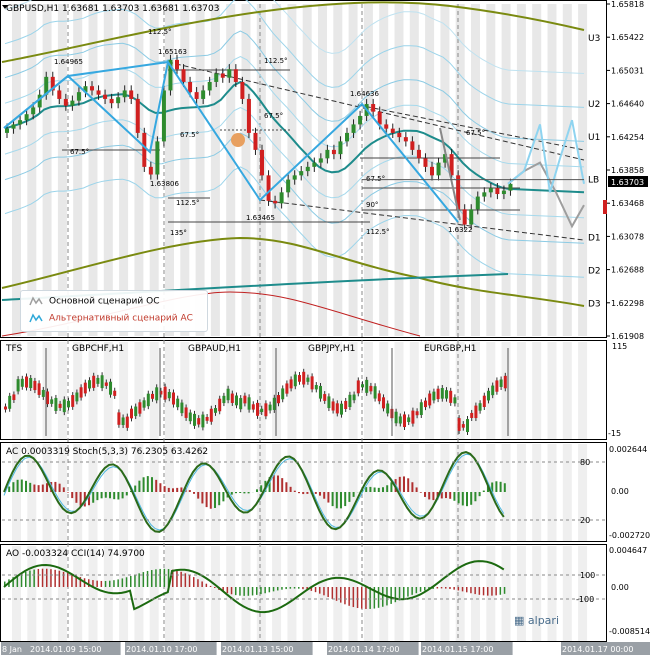  What do you see at coordinates (627, 70) in the screenshot?
I see `price-tick-label: 1.65031` at bounding box center [627, 70].